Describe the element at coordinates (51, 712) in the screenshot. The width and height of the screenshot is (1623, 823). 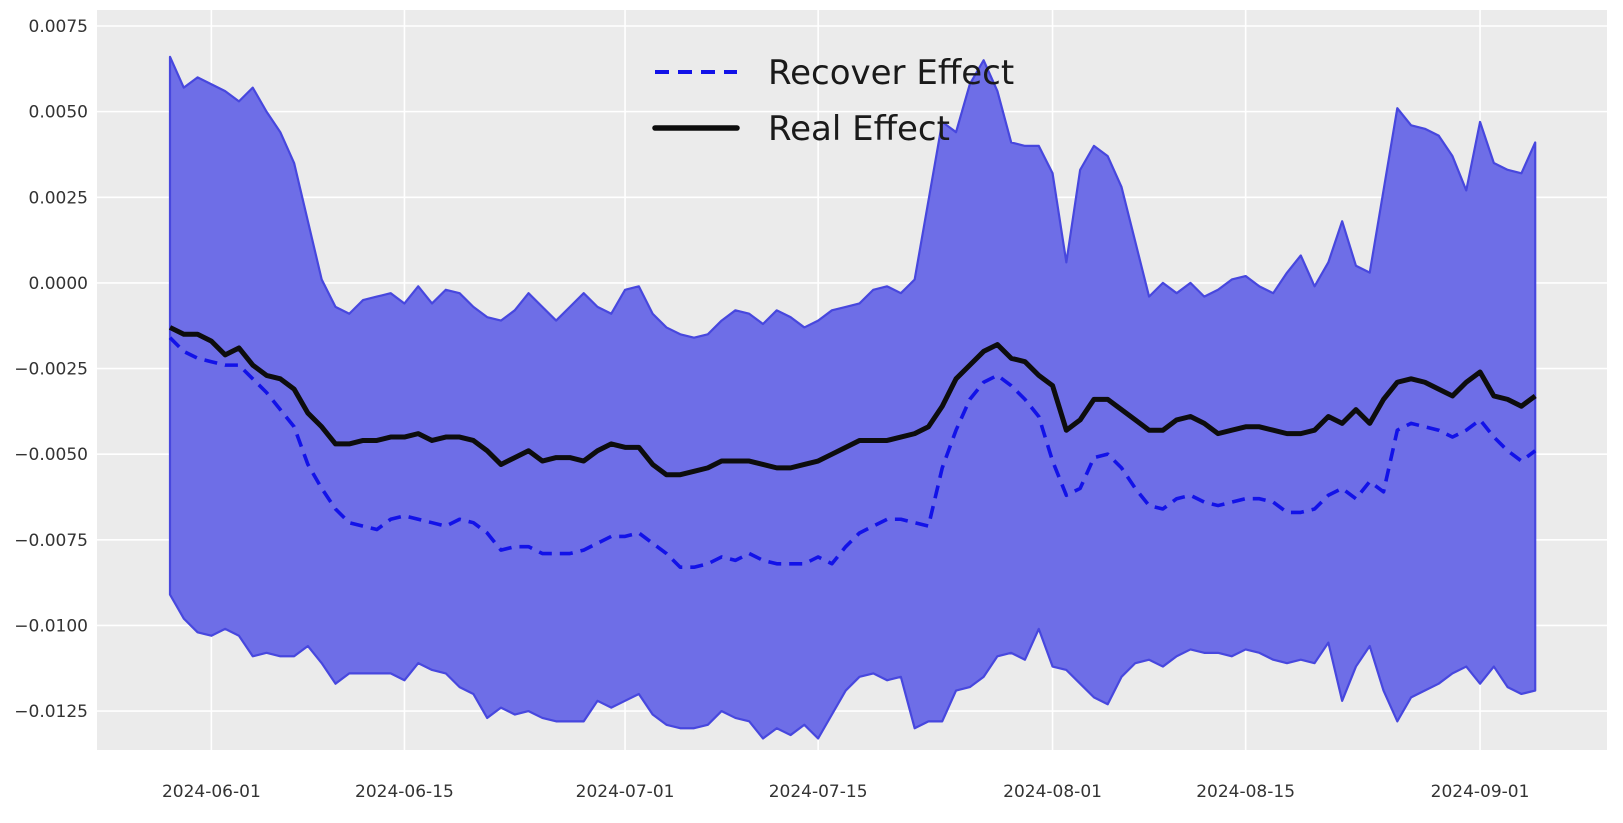
I see `y-tick-label: −0.0125` at that location.